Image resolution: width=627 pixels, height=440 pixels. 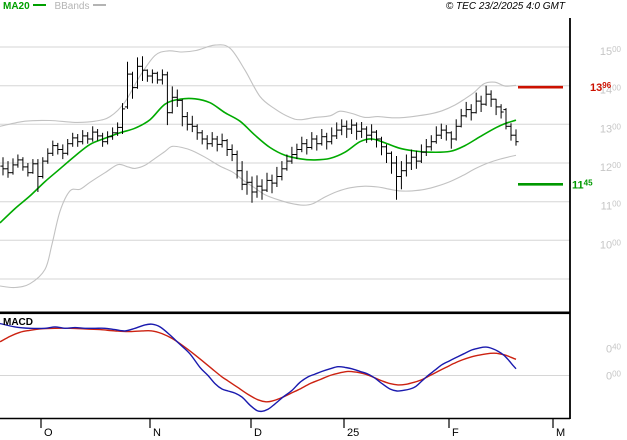 I want to click on month-label: F, so click(x=455, y=433).